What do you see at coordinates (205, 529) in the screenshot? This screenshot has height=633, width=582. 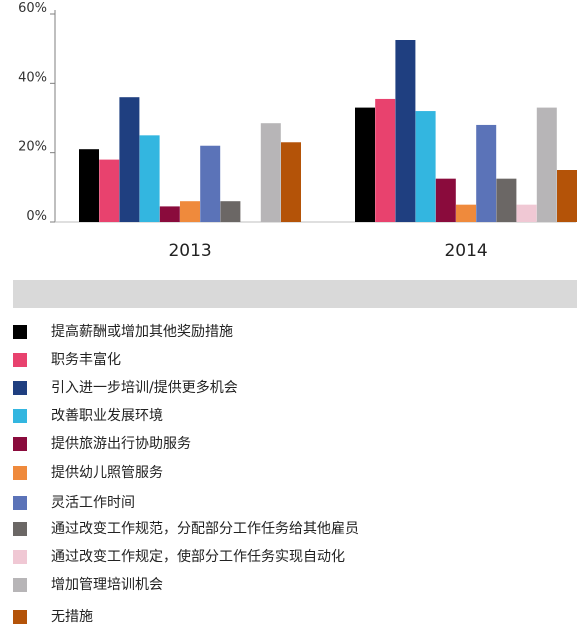 I see `legend-label: 通过改变工作规范，分配部分工作任务给其他雇员` at bounding box center [205, 529].